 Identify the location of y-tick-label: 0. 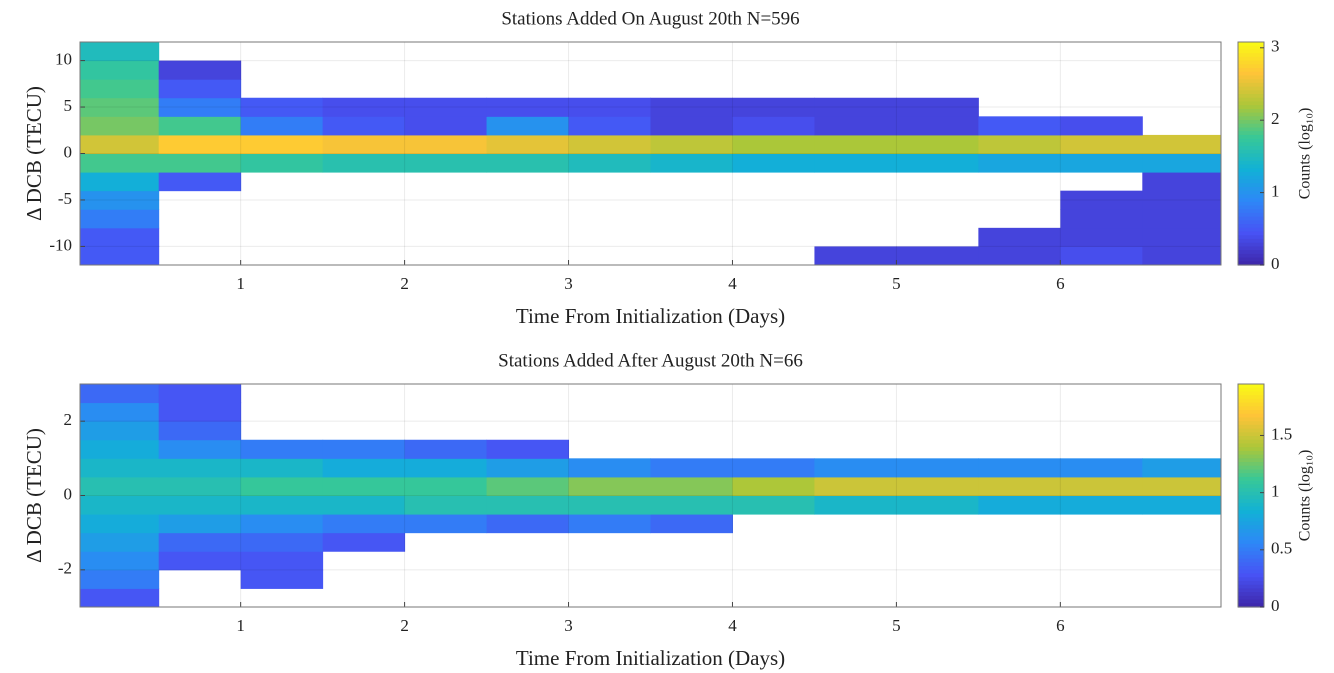
(68, 493).